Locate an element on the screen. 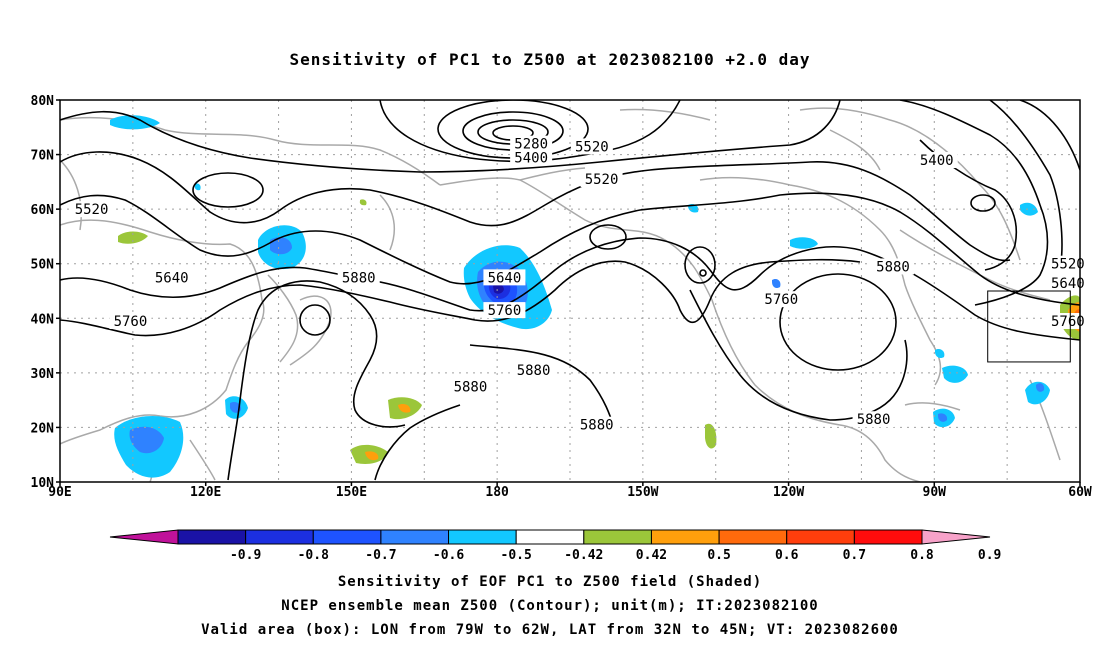 The image size is (1100, 650). lon-tick-label: 90W is located at coordinates (935, 492).